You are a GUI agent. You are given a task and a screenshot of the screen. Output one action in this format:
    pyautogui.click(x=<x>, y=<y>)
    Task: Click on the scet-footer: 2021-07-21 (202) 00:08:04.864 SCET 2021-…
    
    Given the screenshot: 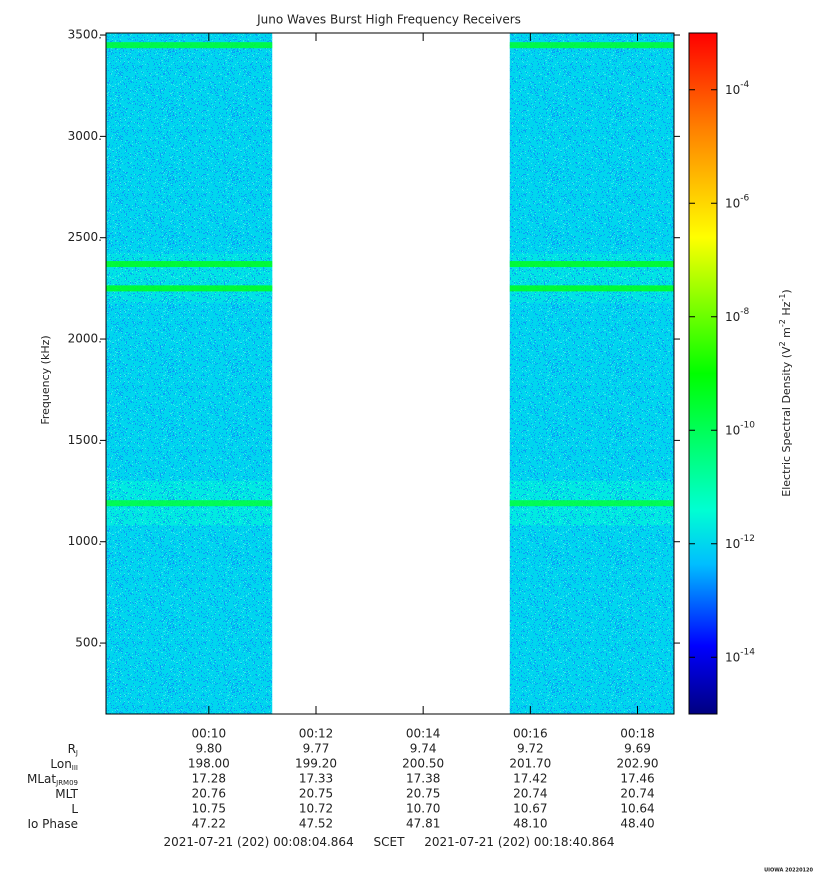 What is the action you would take?
    pyautogui.click(x=388, y=842)
    